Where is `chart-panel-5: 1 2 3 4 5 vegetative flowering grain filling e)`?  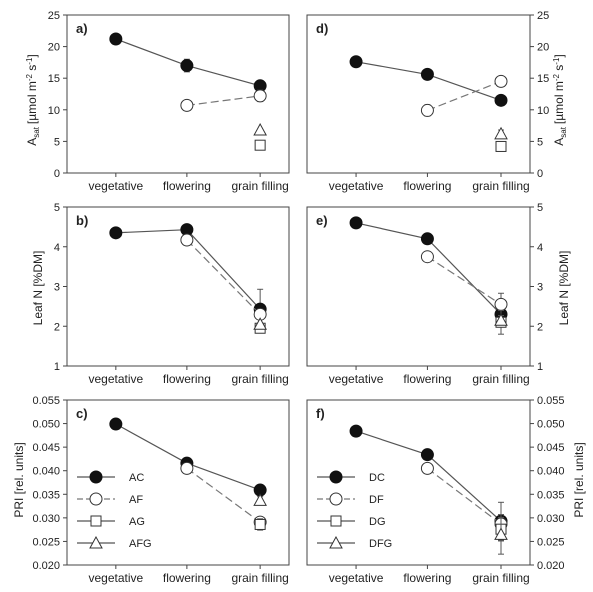
chart-panel-5: 1 2 3 4 5 vegetative flowering grain filling e) is located at coordinates (425, 294).